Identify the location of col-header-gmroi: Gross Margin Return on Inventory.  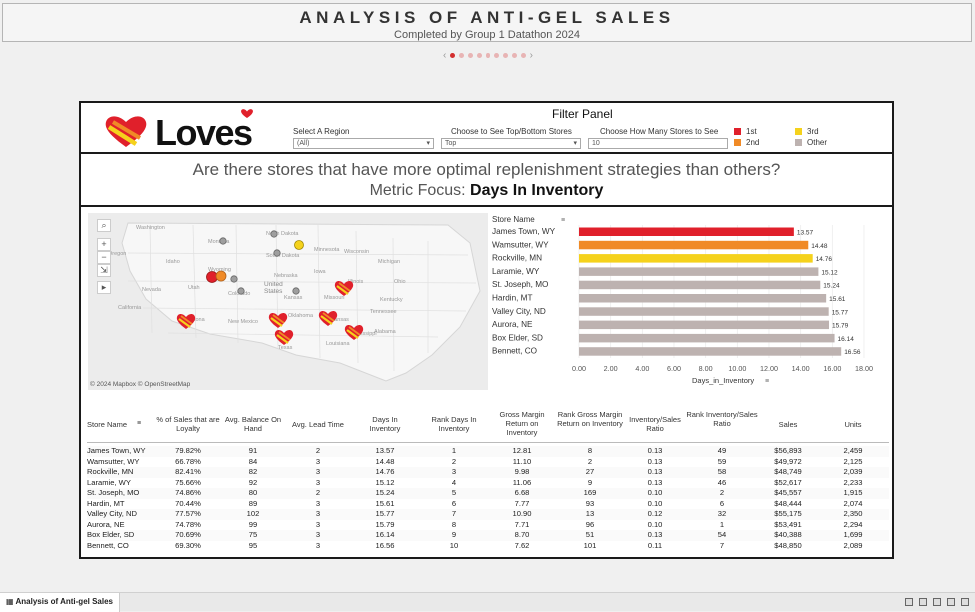
(522, 423).